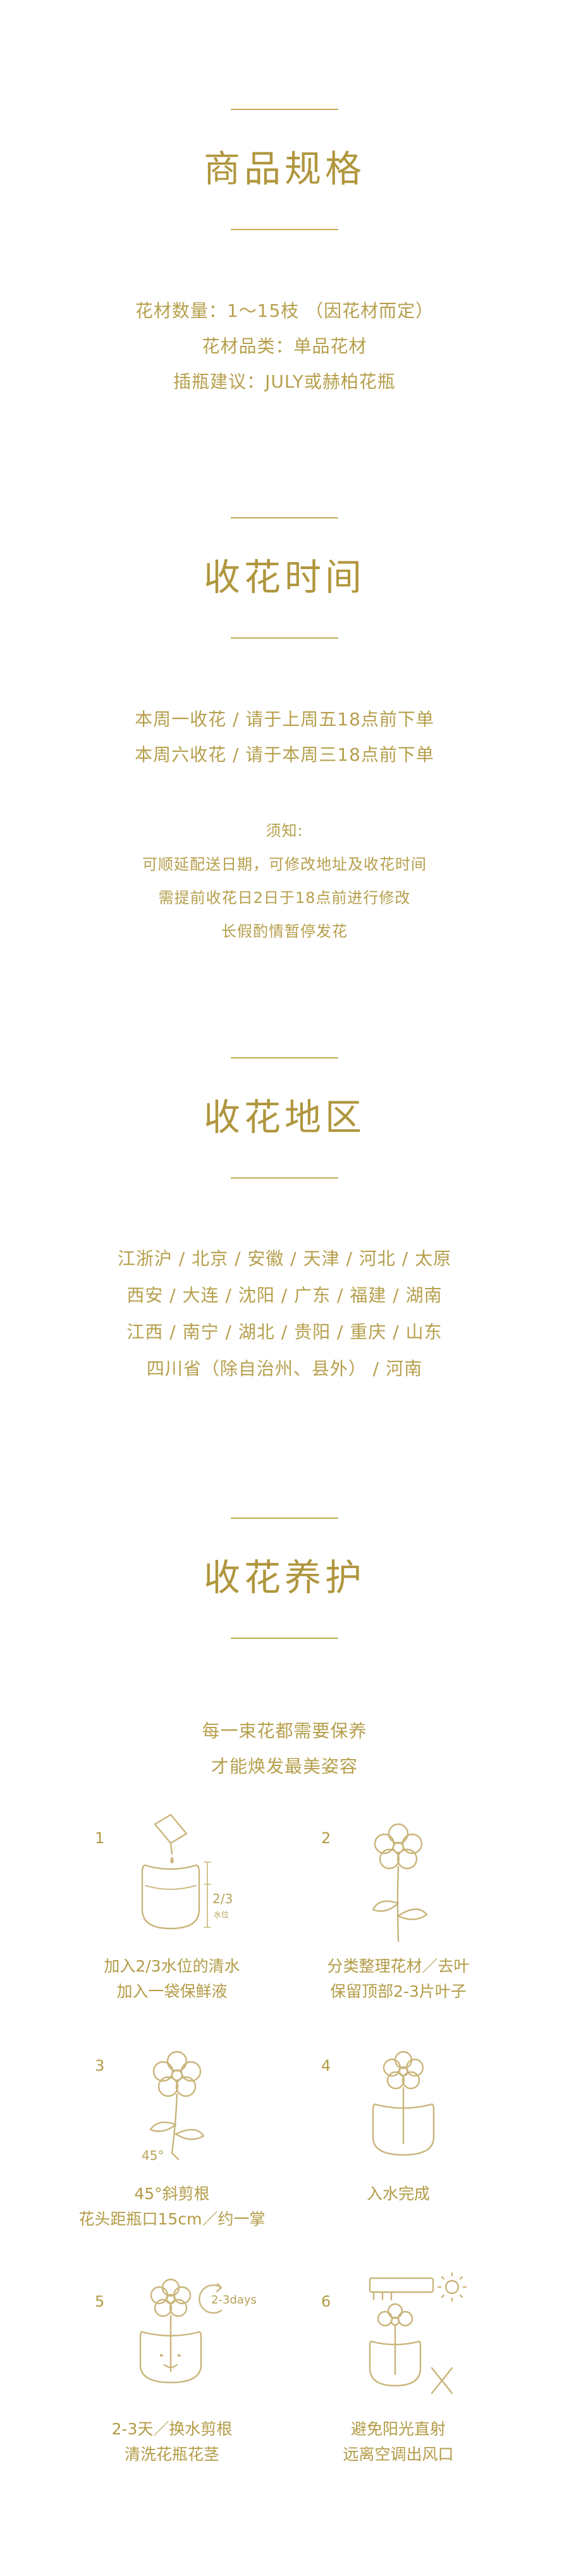 The width and height of the screenshot is (569, 2576). Describe the element at coordinates (173, 2107) in the screenshot. I see `flower-cut-icon: 45°` at that location.